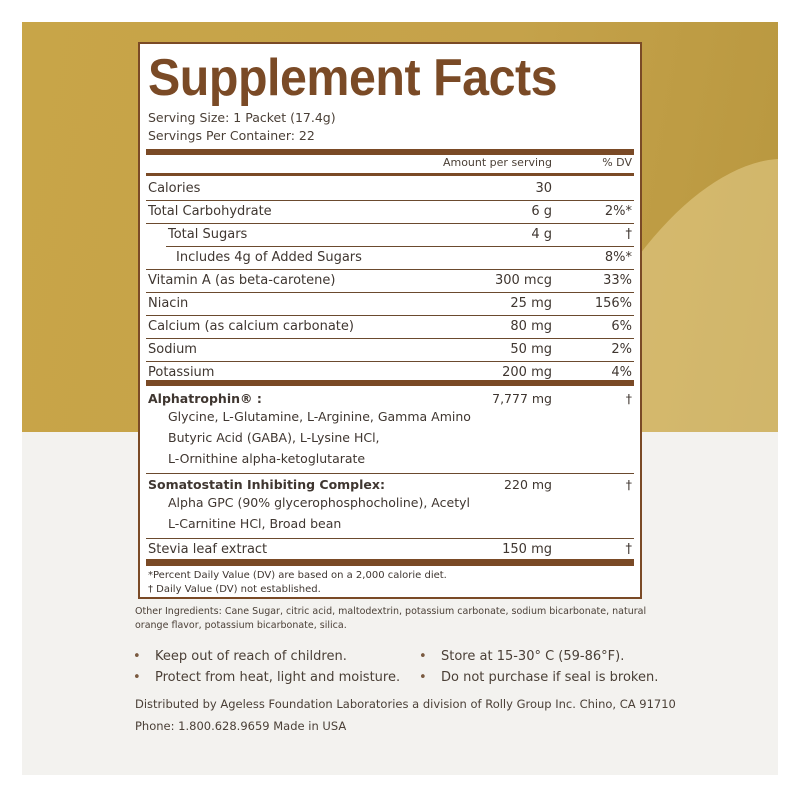  I want to click on panel-title: Supplement Facts, so click(353, 78).